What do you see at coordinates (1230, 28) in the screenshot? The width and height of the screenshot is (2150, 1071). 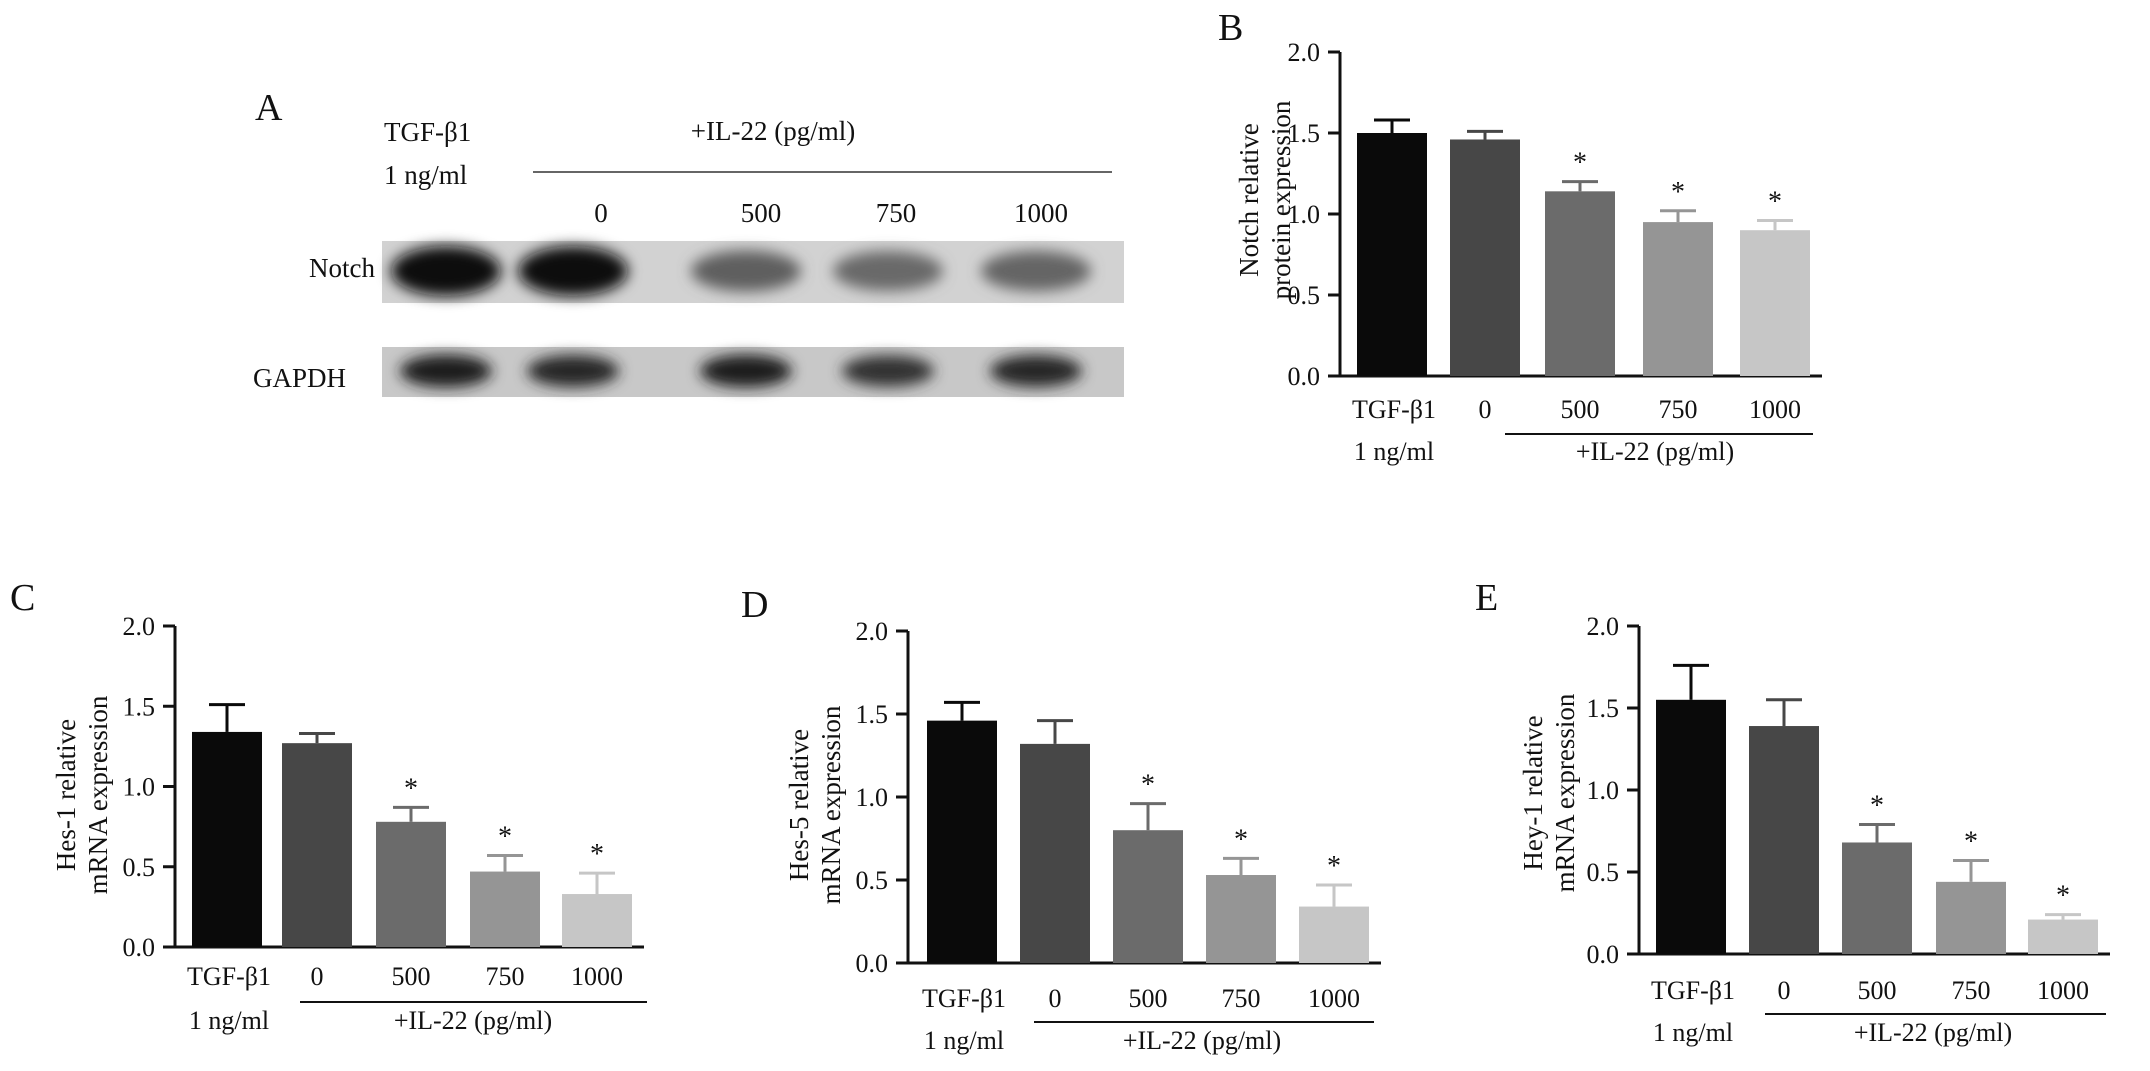 I see `panel-label-b: B` at bounding box center [1230, 28].